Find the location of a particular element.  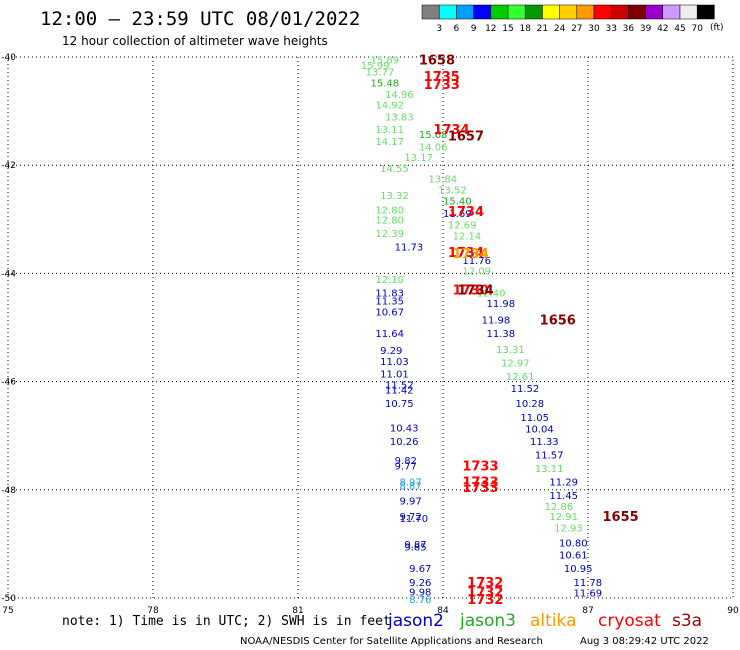

colorbar-label: 30 is located at coordinates (594, 29).